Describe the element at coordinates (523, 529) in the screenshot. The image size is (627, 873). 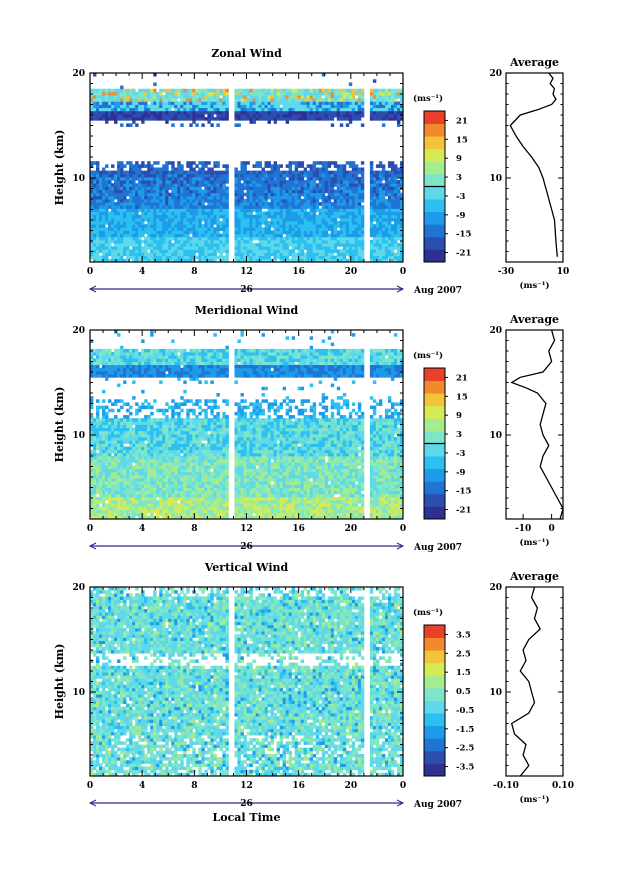
I see `profile-x-tick-label: -10` at that location.